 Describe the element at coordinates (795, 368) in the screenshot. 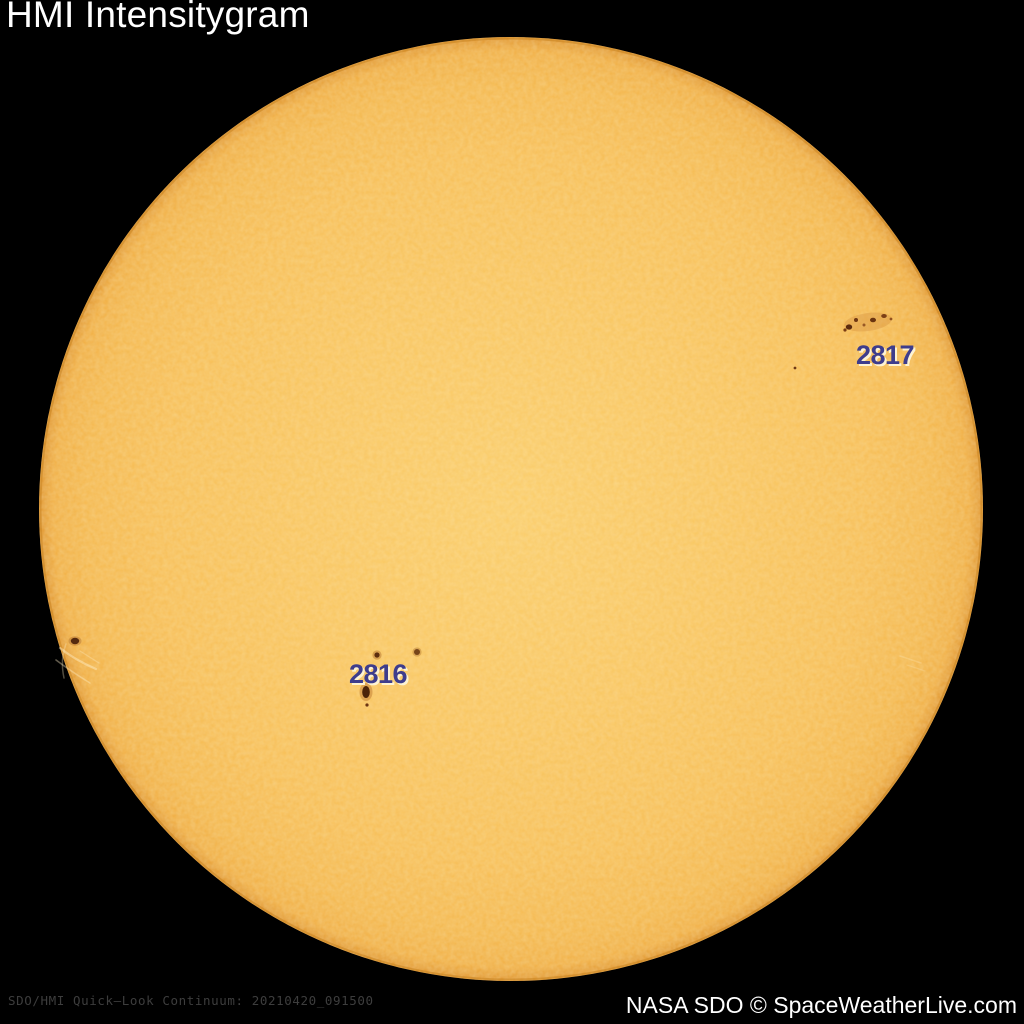

I see `sunspot-pore` at that location.